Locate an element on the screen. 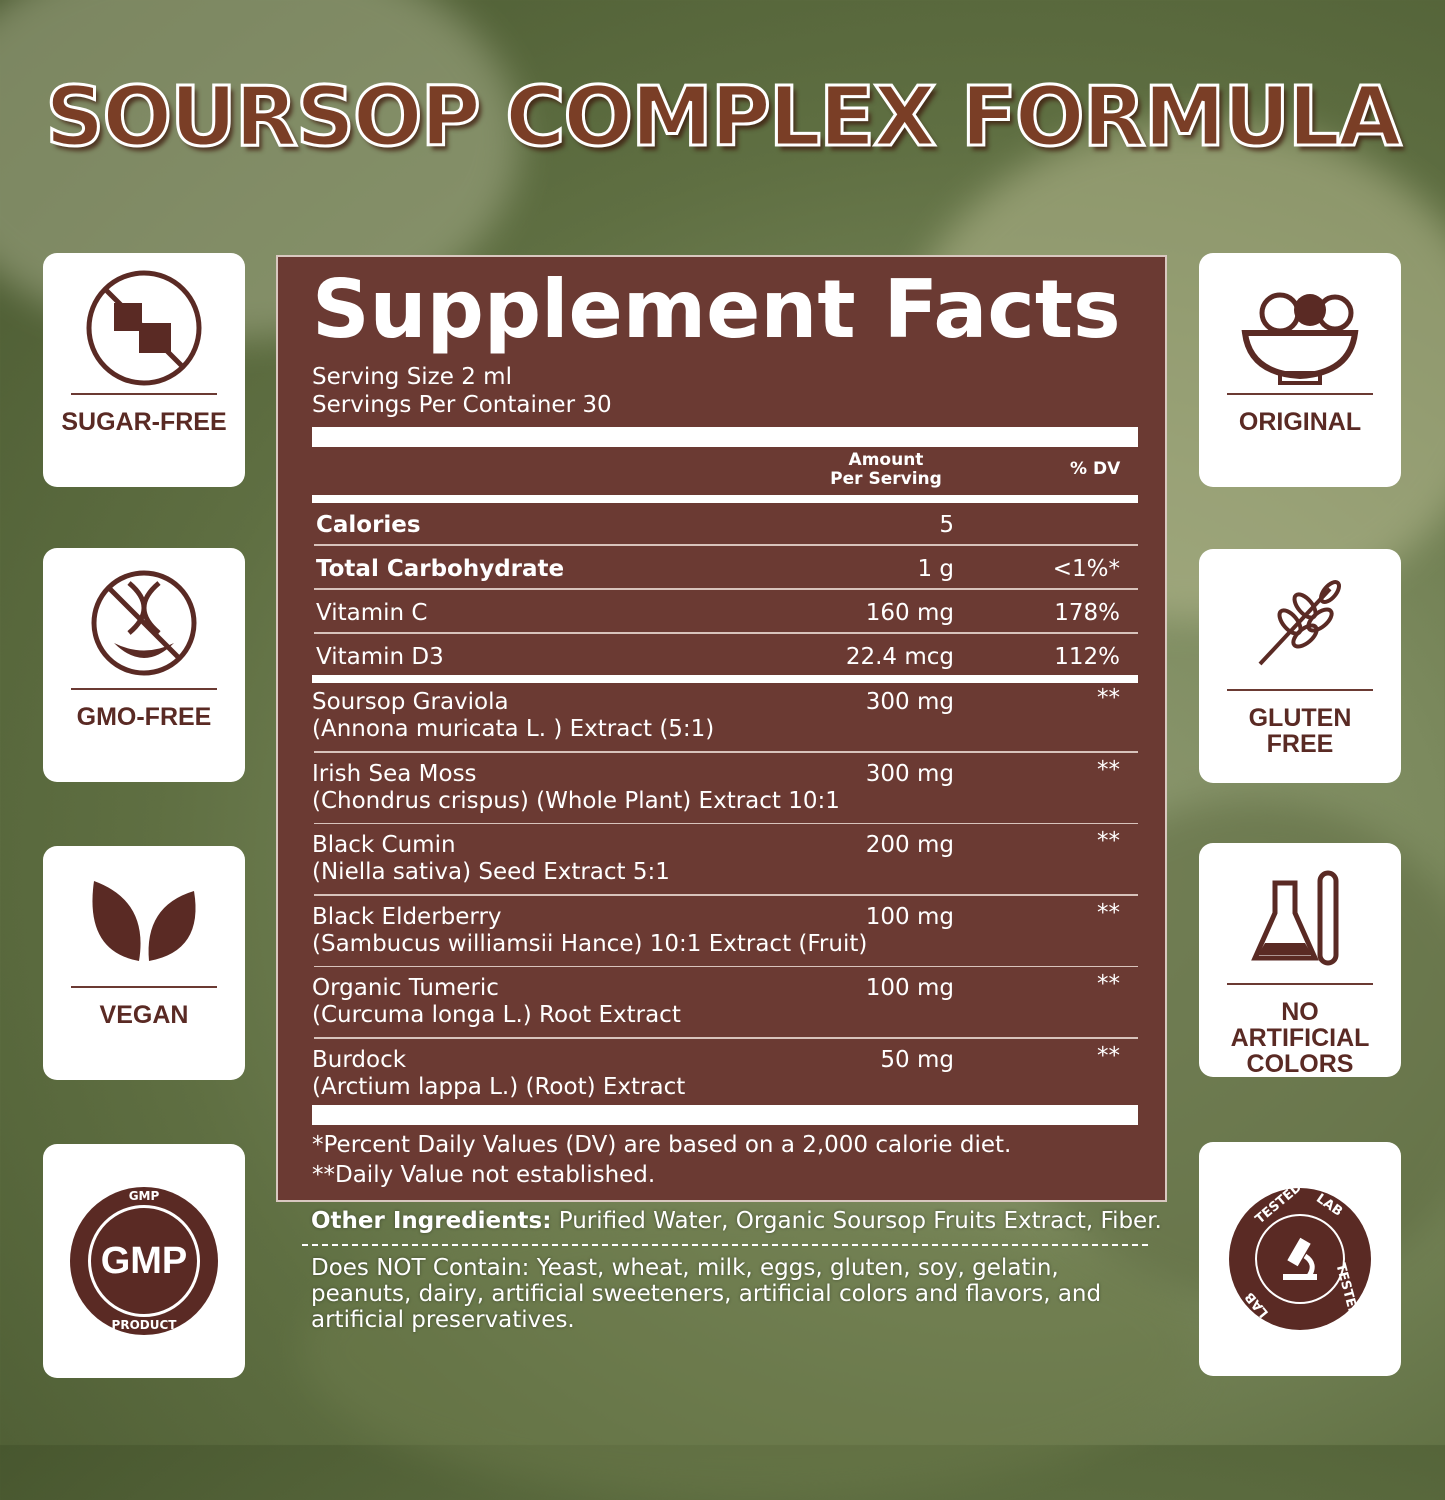 The image size is (1445, 1500). lab-flask-icon is located at coordinates (1300, 918).